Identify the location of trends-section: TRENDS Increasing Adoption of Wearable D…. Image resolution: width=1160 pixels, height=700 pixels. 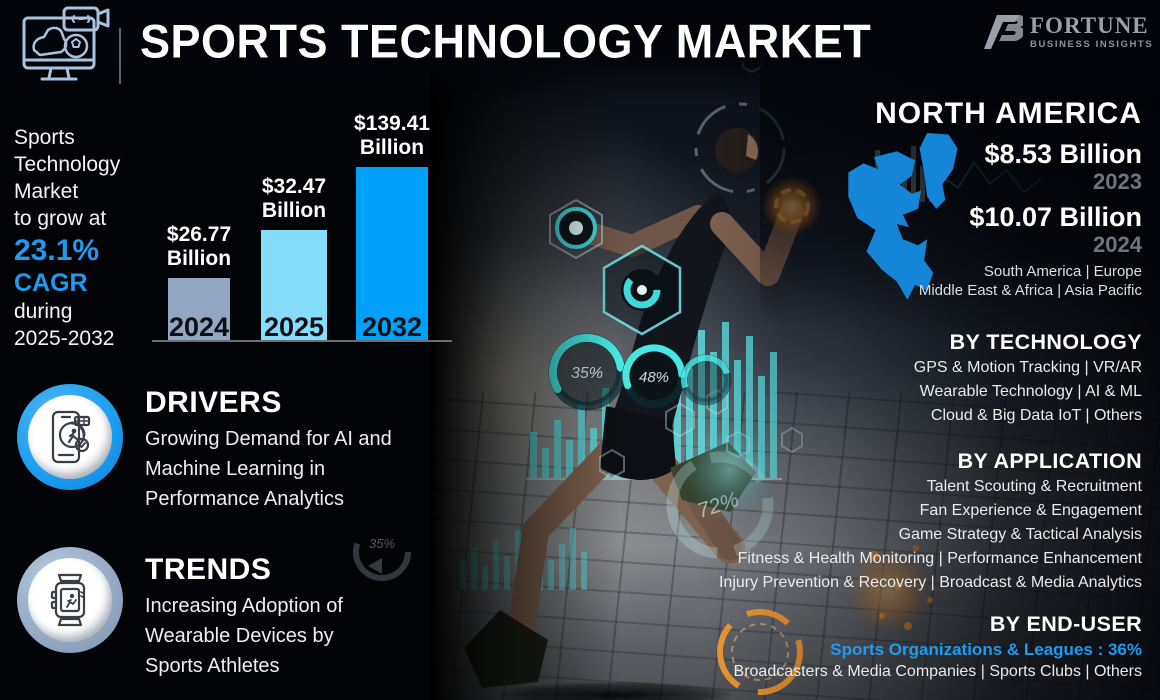
(280, 617).